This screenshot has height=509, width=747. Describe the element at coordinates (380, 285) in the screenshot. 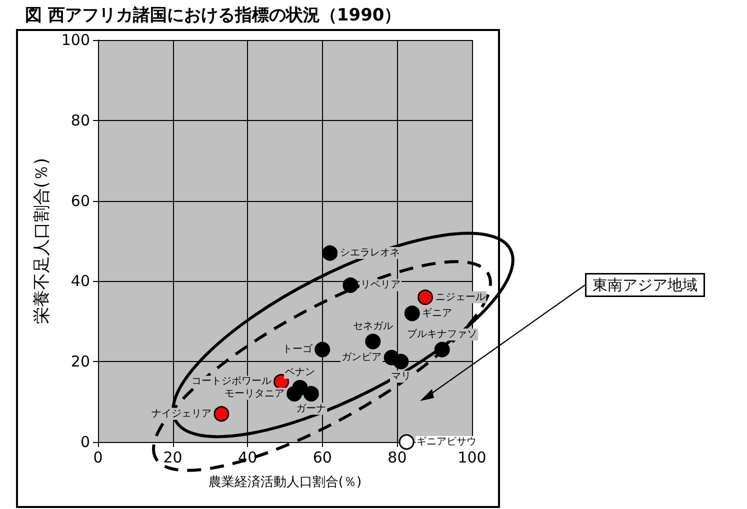

I see `annotation: リベリア` at that location.